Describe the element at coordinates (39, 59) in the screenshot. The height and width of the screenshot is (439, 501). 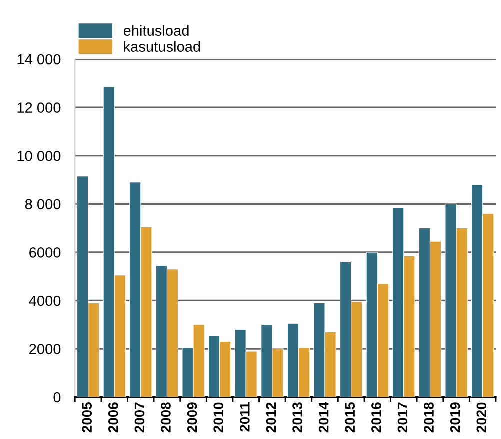
I see `y-tick-label: 14 000` at that location.